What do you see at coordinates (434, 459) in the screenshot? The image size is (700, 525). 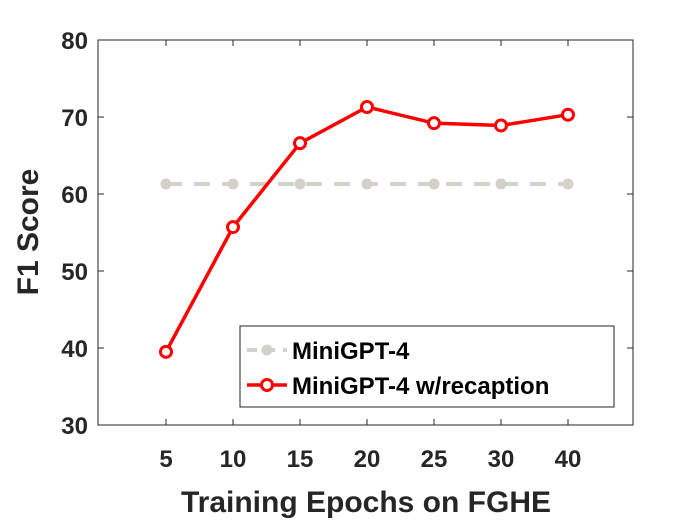 I see `x-tick-label: 25` at bounding box center [434, 459].